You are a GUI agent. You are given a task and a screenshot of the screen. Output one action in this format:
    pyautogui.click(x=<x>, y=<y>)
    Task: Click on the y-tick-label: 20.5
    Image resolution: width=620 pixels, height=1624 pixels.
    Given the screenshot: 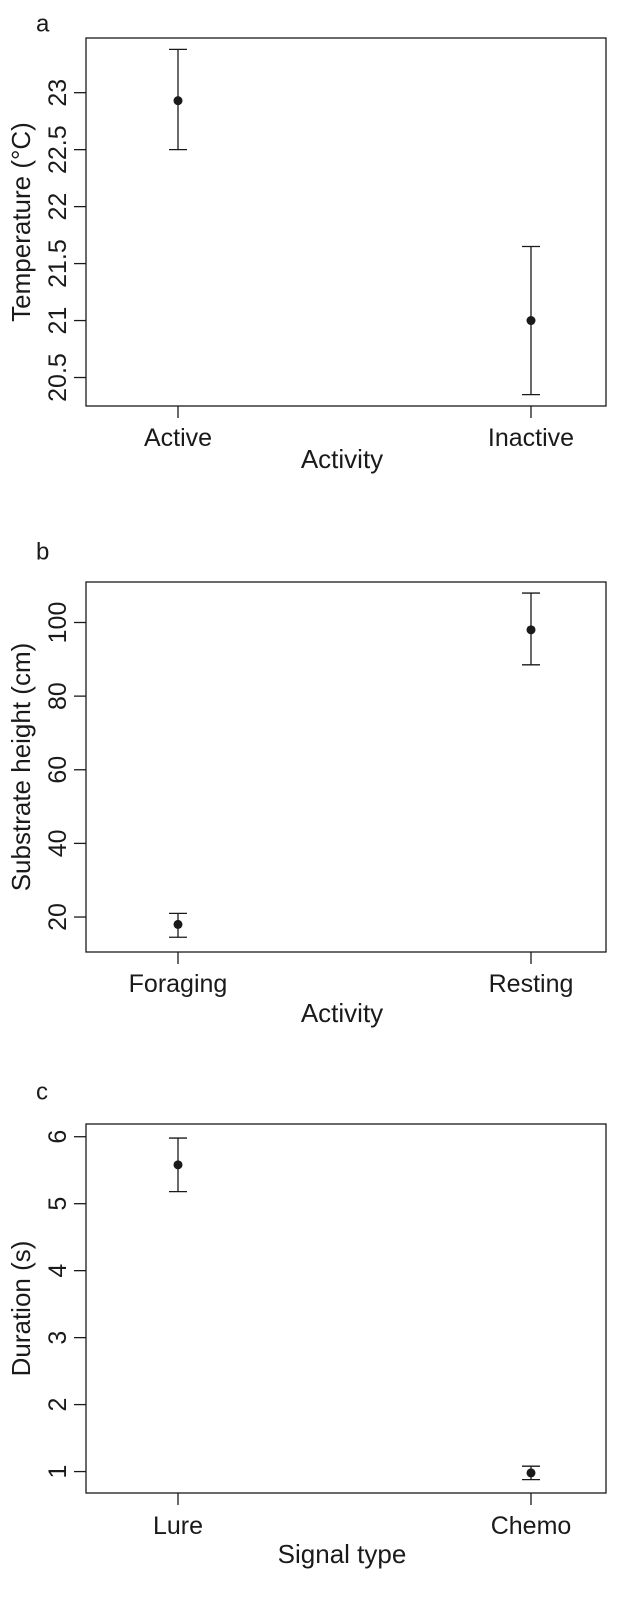 What is the action you would take?
    pyautogui.click(x=58, y=377)
    